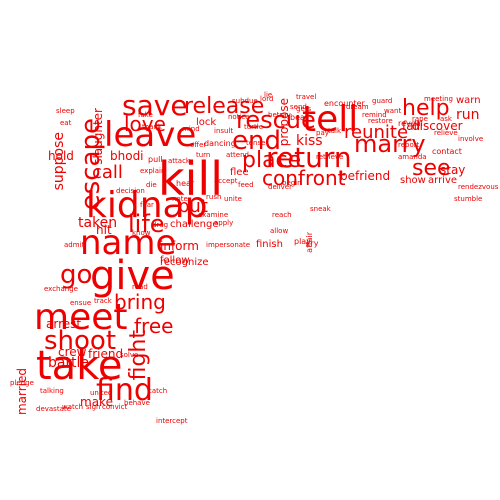  Describe the element at coordinates (107, 172) in the screenshot. I see `cloud-word: call` at that location.